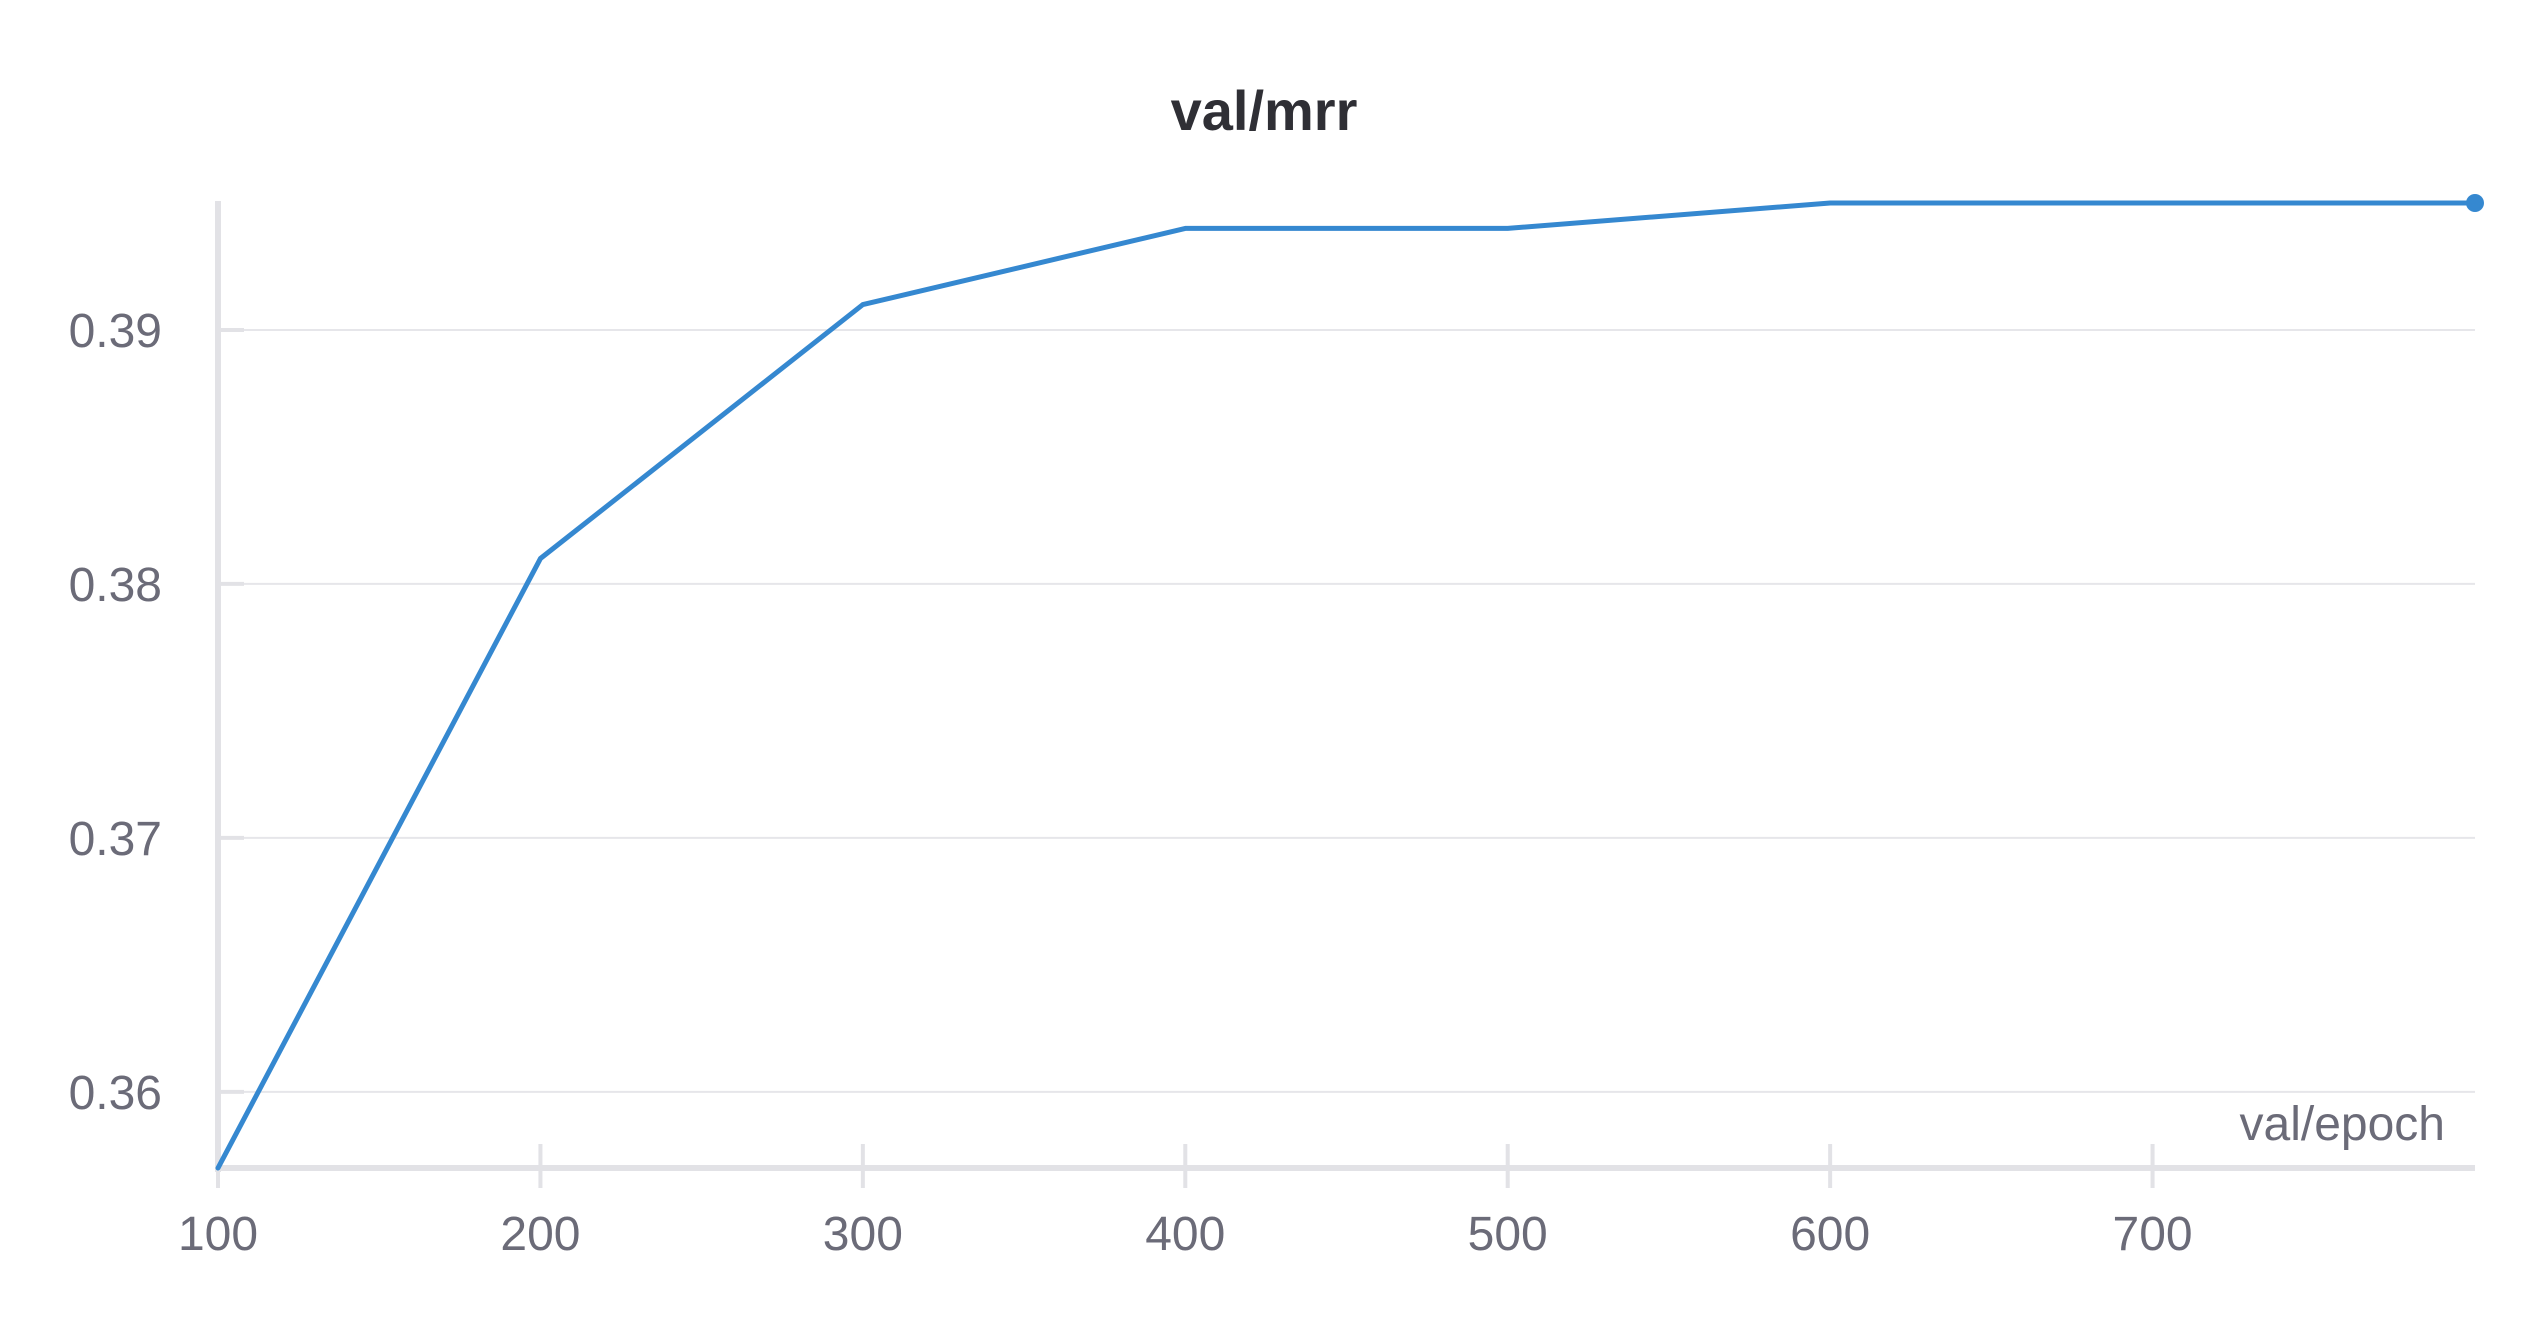 Image resolution: width=2528 pixels, height=1333 pixels. I want to click on x-tick-label: 500, so click(1508, 1234).